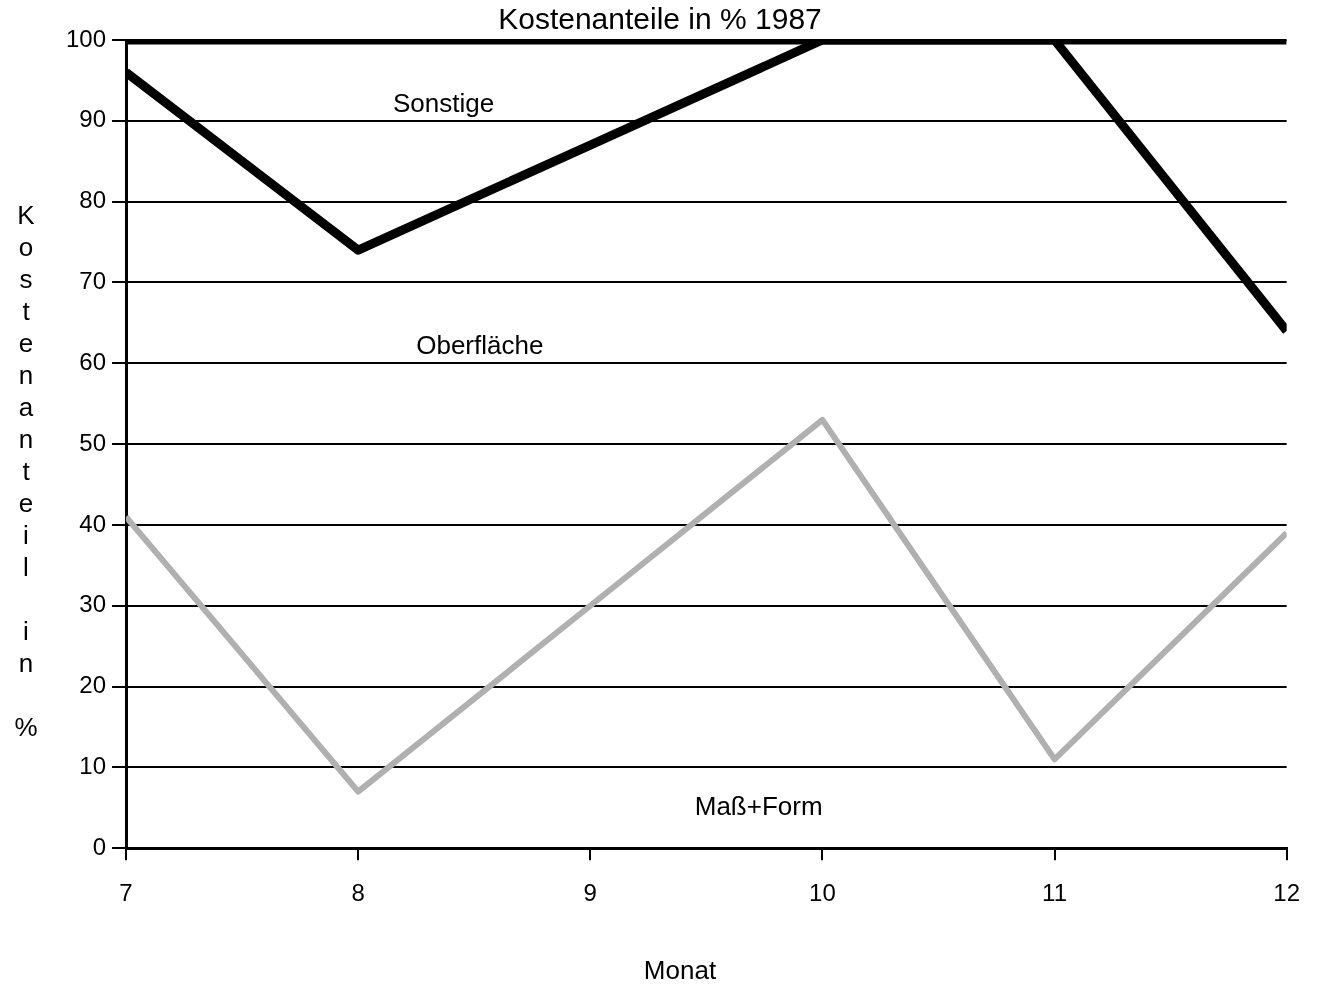 This screenshot has width=1320, height=989. What do you see at coordinates (1286, 893) in the screenshot?
I see `x-tick-label: 12` at bounding box center [1286, 893].